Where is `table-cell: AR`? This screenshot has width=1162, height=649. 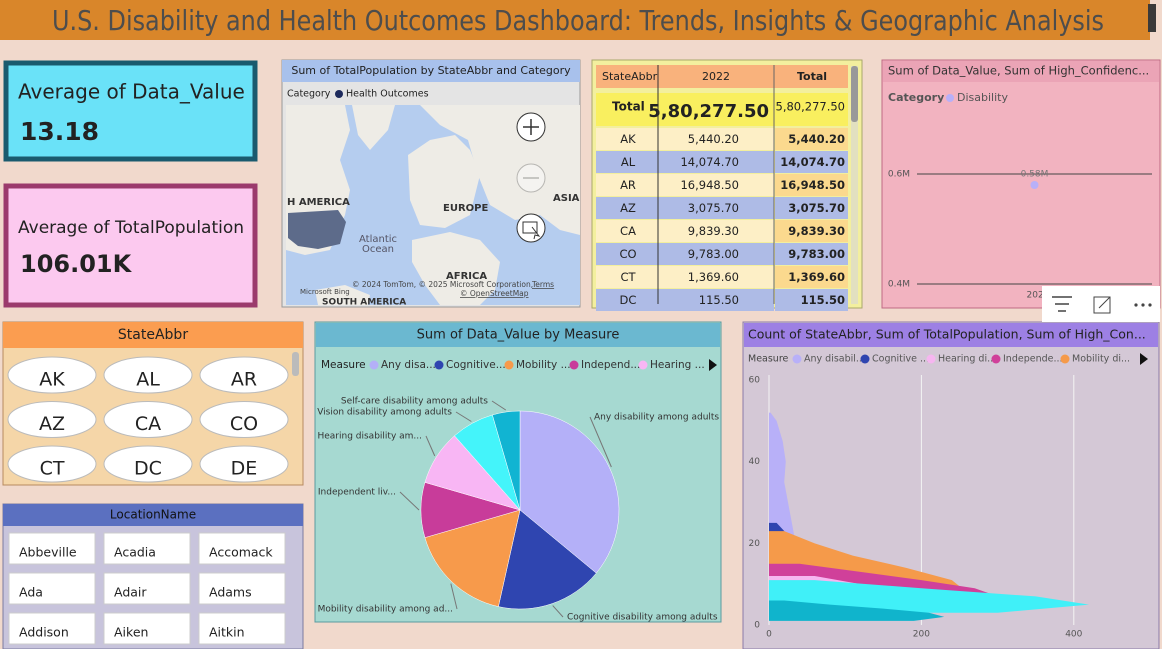 table-cell: AR is located at coordinates (628, 185).